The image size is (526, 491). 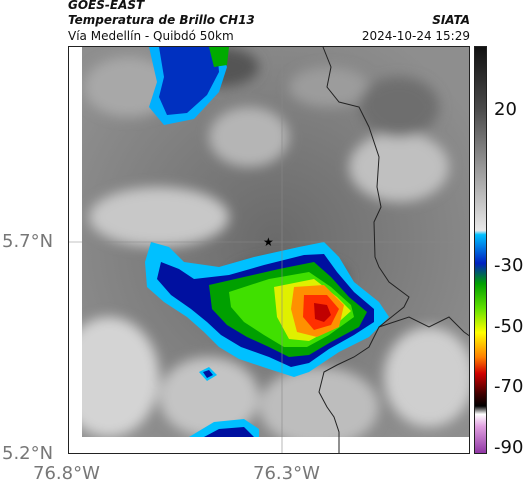 I want to click on cold-cloud-north, so click(x=189, y=86).